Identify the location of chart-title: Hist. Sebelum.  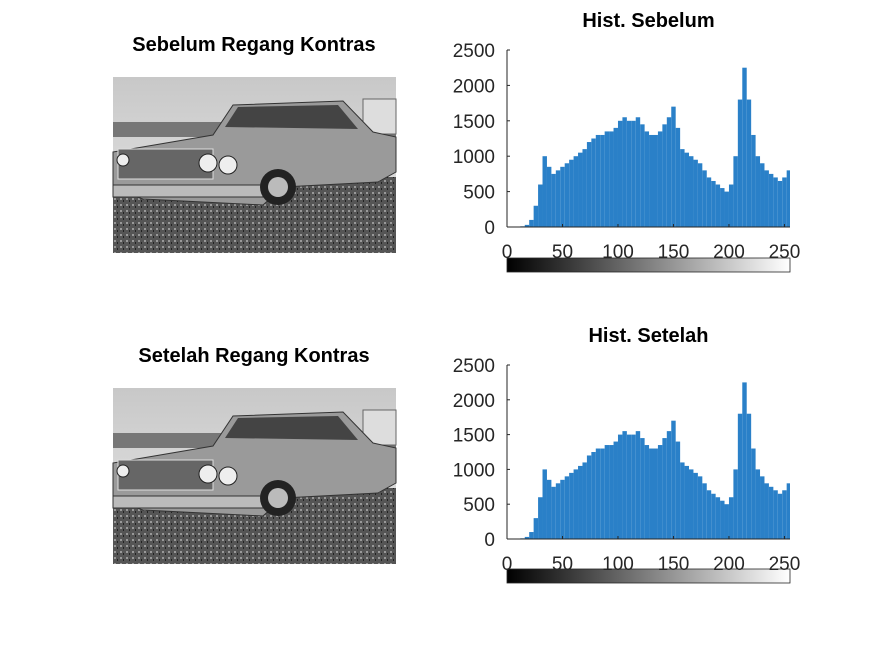
(648, 21).